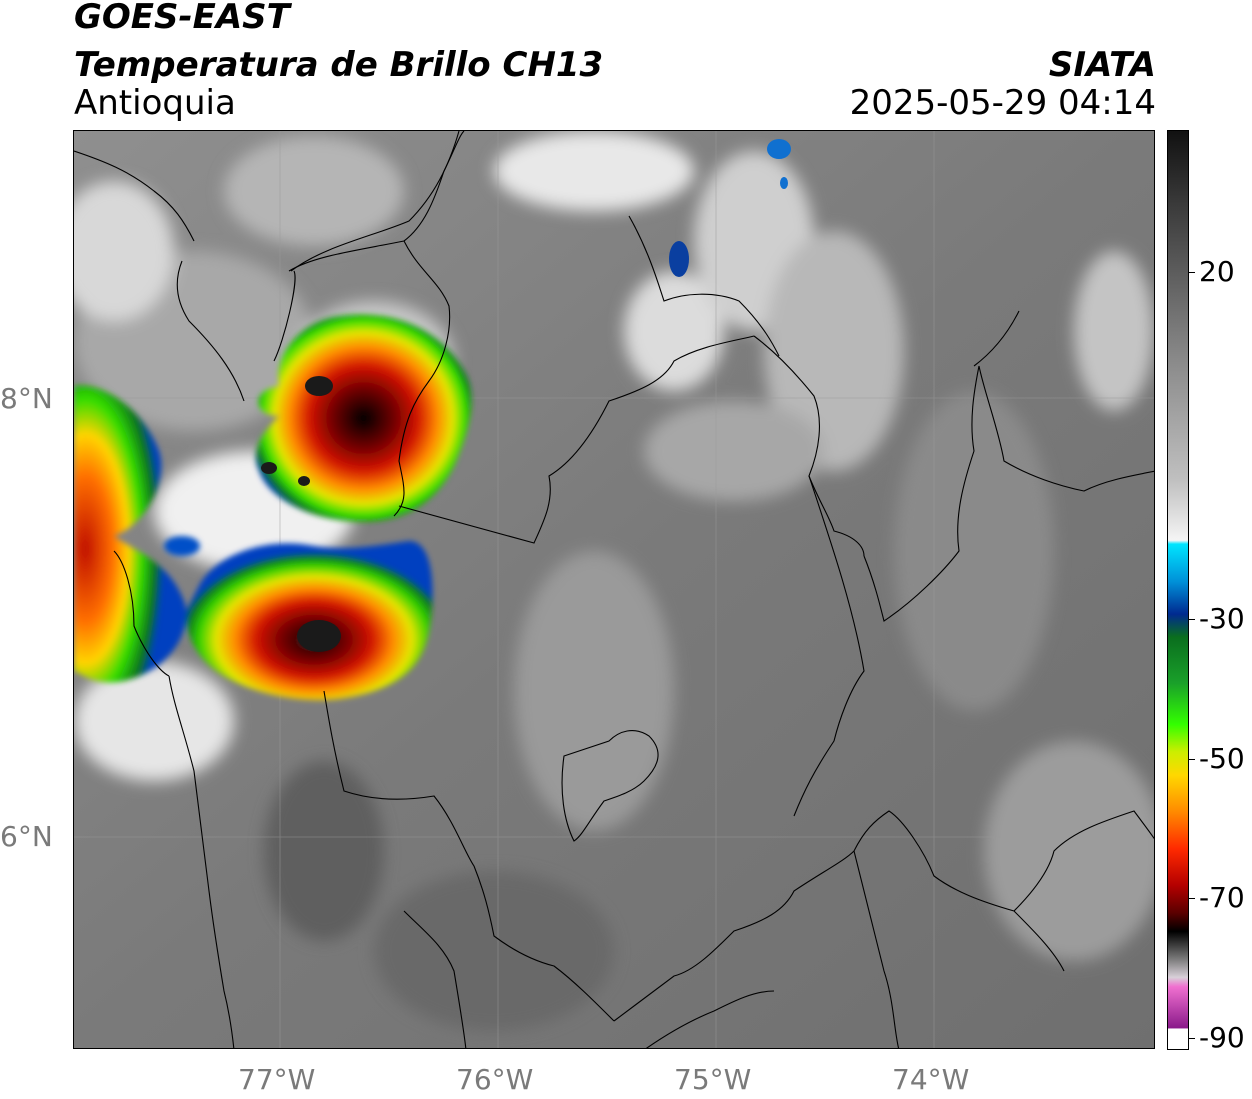 The width and height of the screenshot is (1252, 1099). I want to click on agency-label: SIATA, so click(1102, 65).